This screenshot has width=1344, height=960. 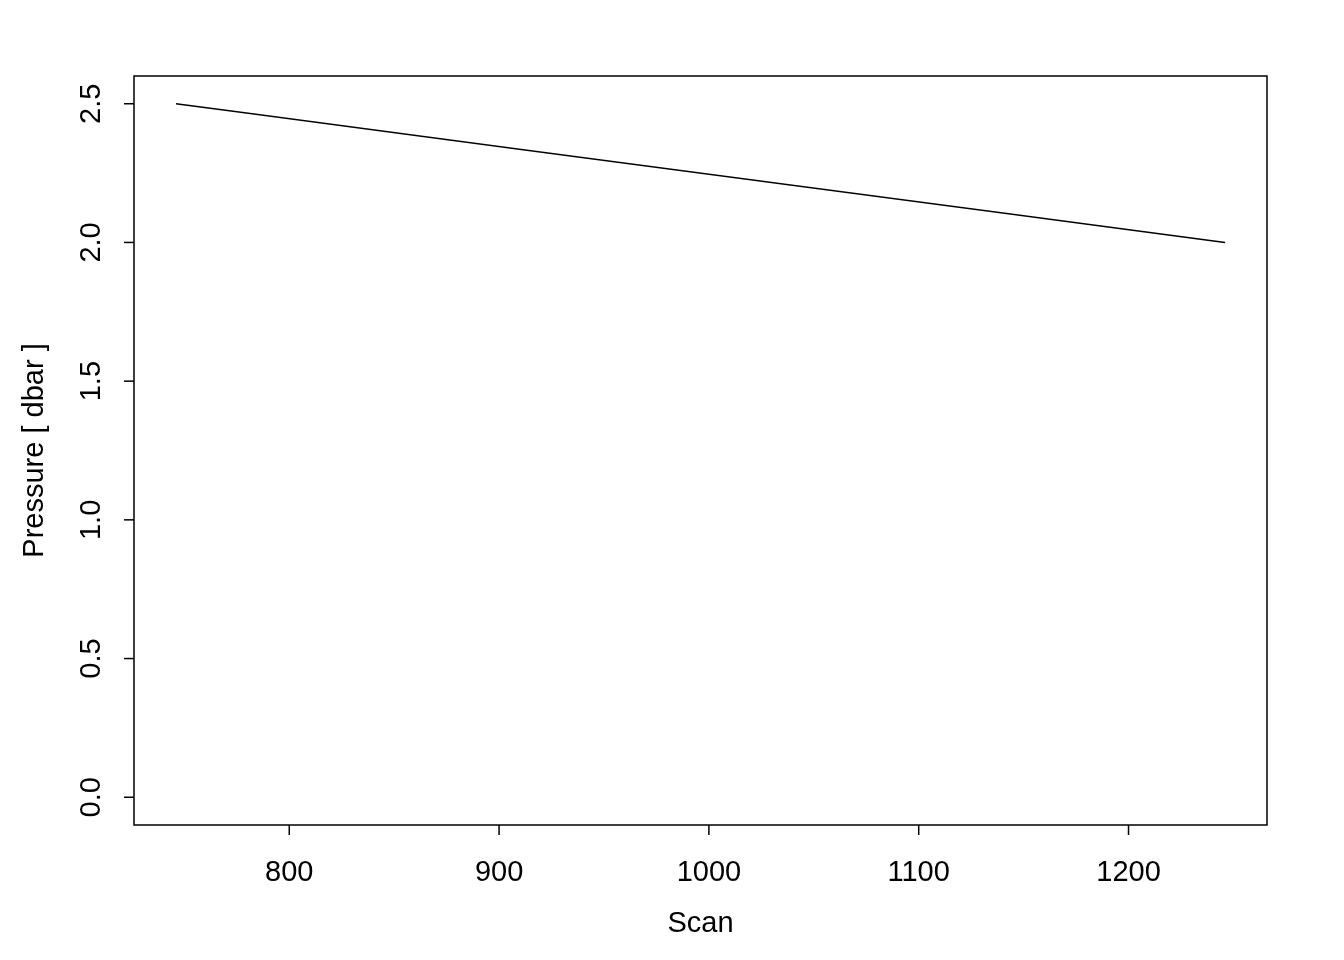 I want to click on y-tick-label: 0.0, so click(x=90, y=797).